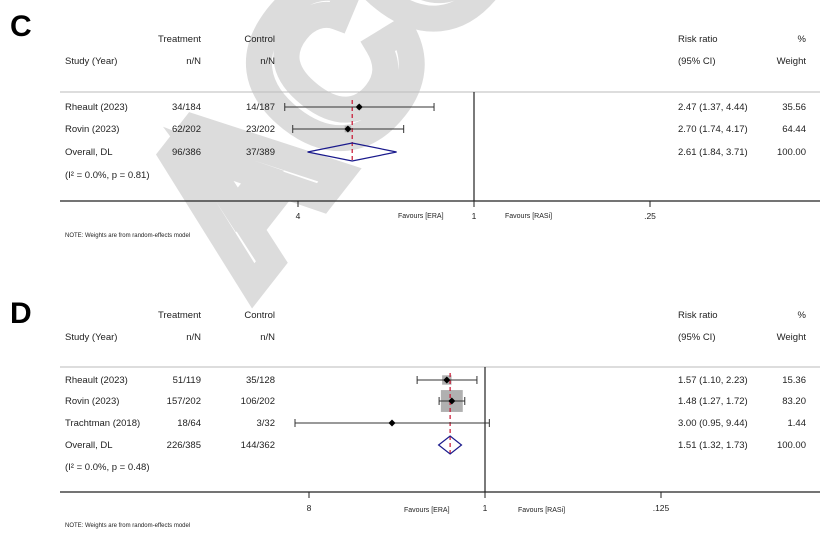 This screenshot has height=538, width=826. What do you see at coordinates (186, 129) in the screenshot?
I see `treatment-count: 62/202` at bounding box center [186, 129].